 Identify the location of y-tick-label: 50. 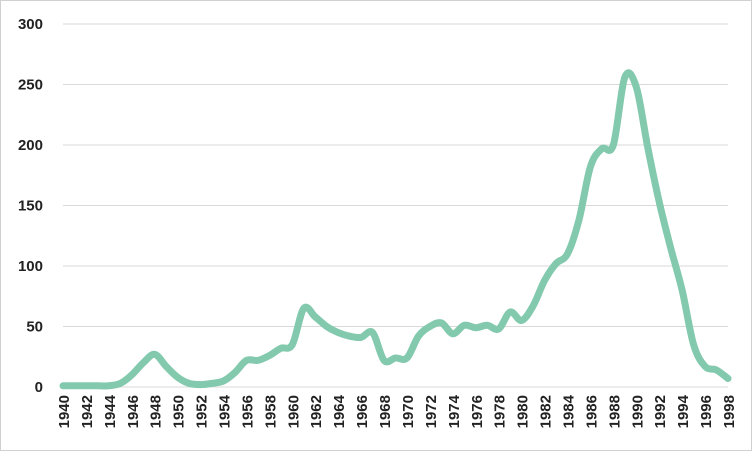
(34, 327).